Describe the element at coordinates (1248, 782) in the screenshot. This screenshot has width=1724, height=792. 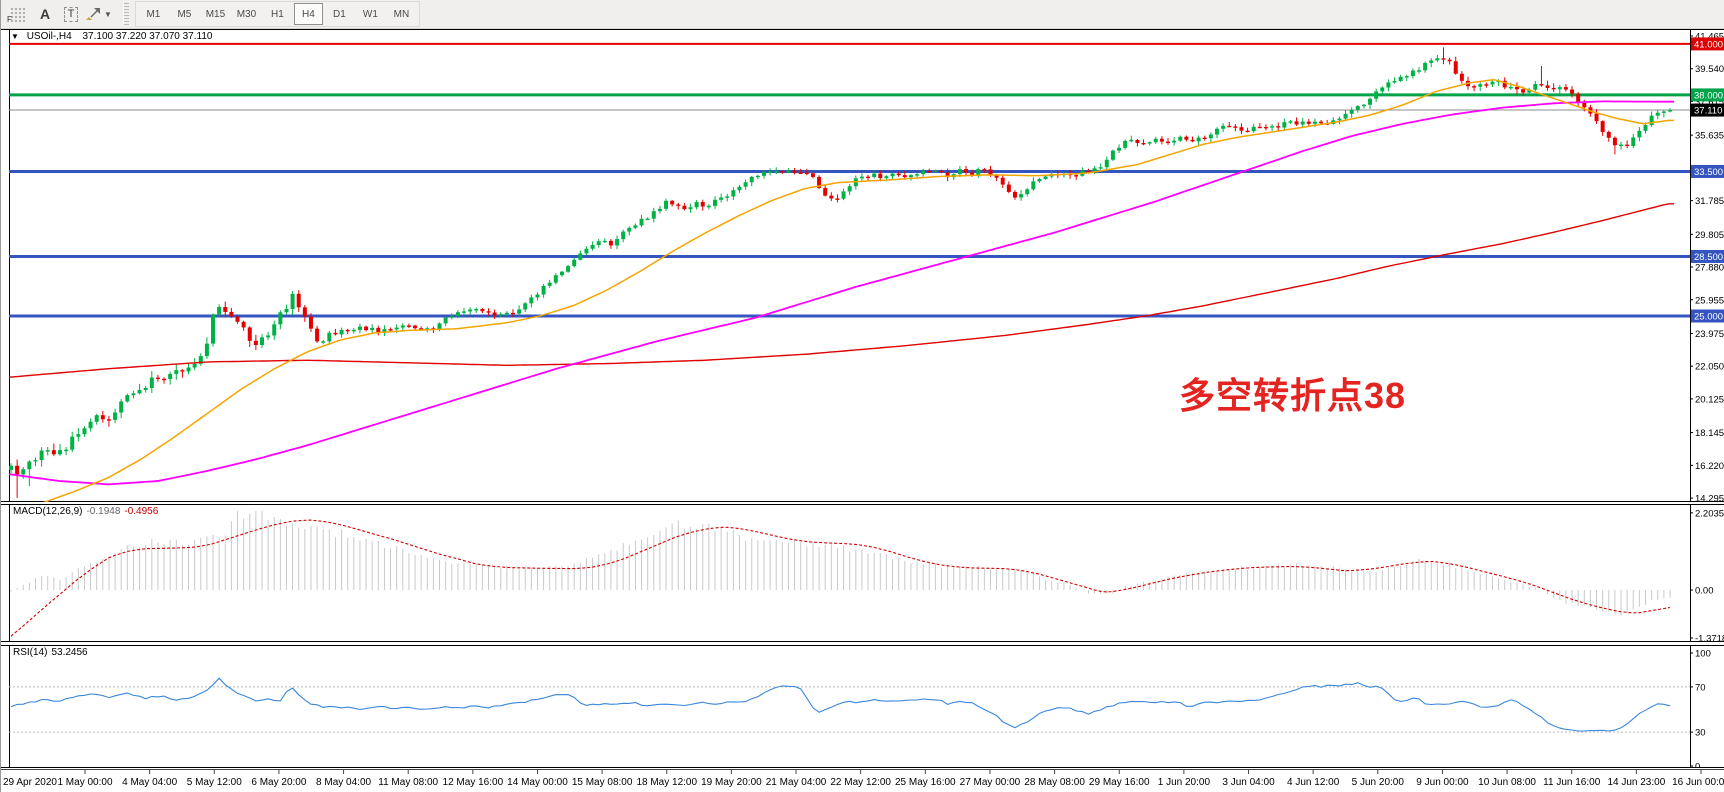
I see `time-label: 3 Jun 04:00` at that location.